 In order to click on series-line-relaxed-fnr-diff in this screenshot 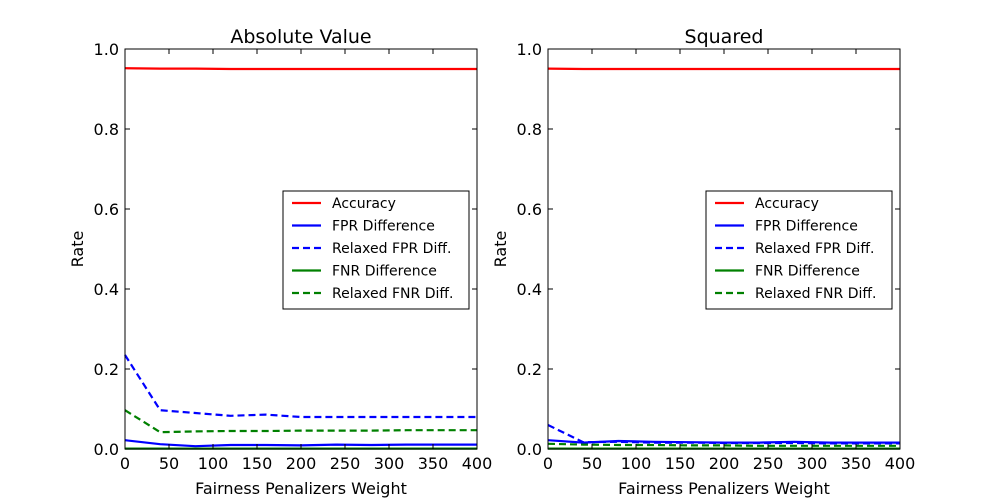, I will do `click(300, 421)`.